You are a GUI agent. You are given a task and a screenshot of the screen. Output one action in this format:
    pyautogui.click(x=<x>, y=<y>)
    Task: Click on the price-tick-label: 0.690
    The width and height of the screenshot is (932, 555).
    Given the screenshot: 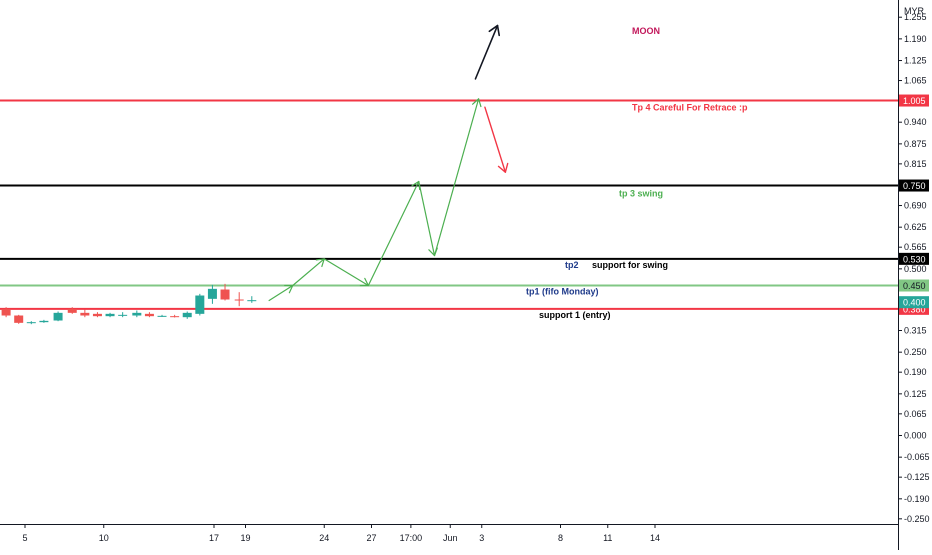 What is the action you would take?
    pyautogui.click(x=915, y=206)
    